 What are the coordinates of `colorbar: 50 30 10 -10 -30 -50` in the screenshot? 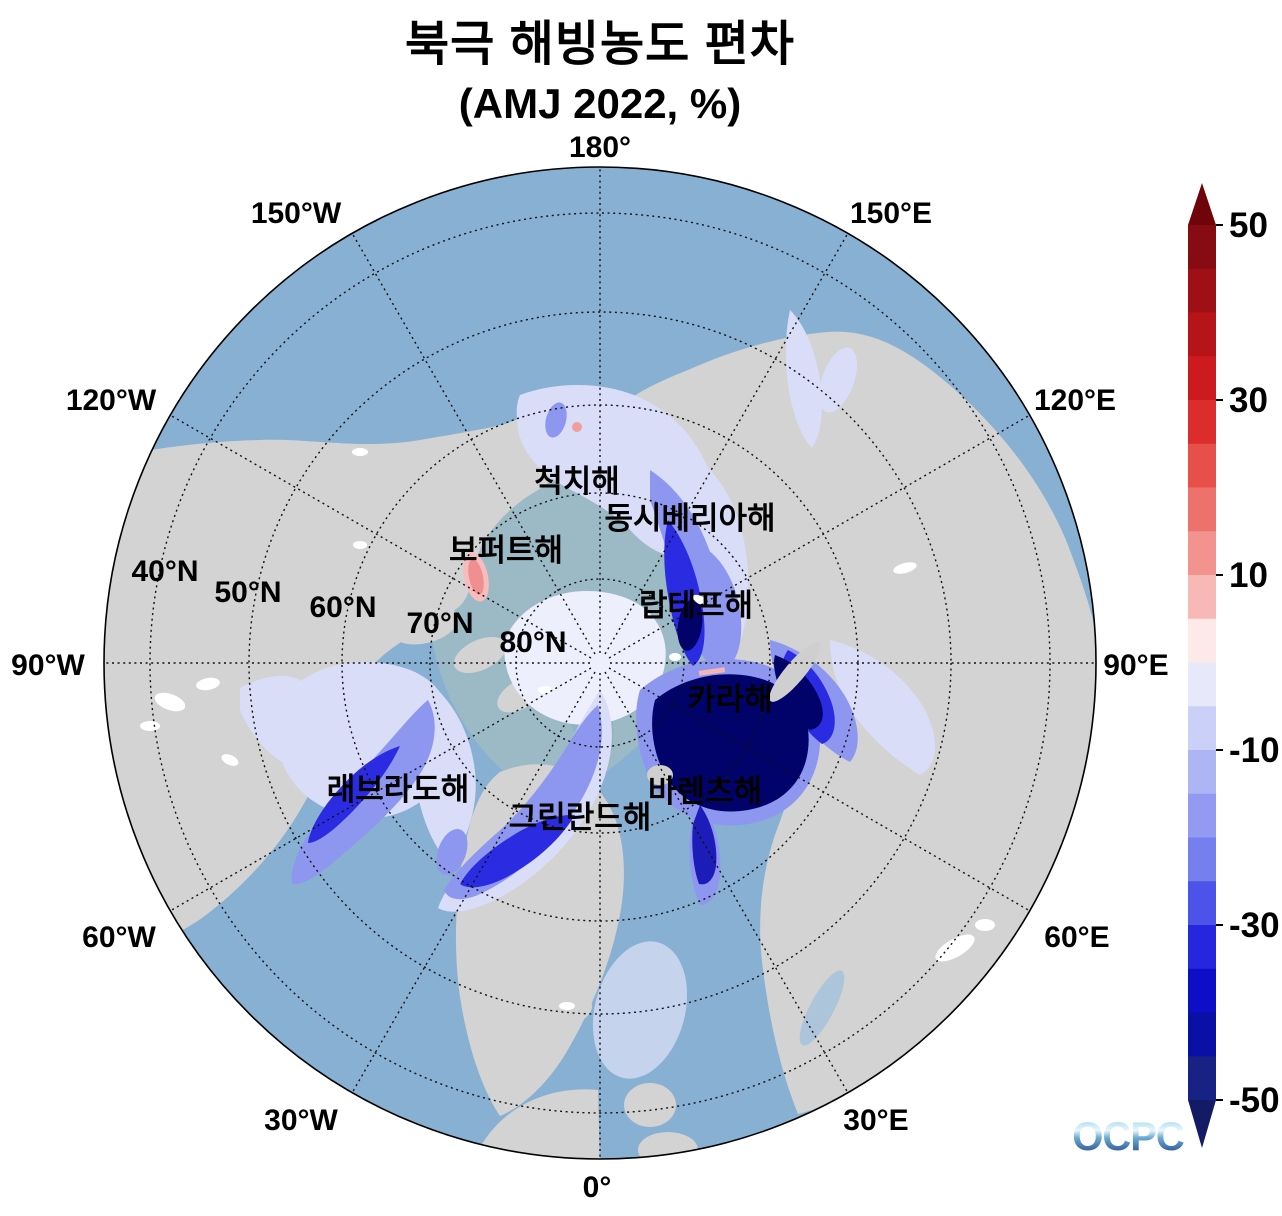 It's located at (1234, 665).